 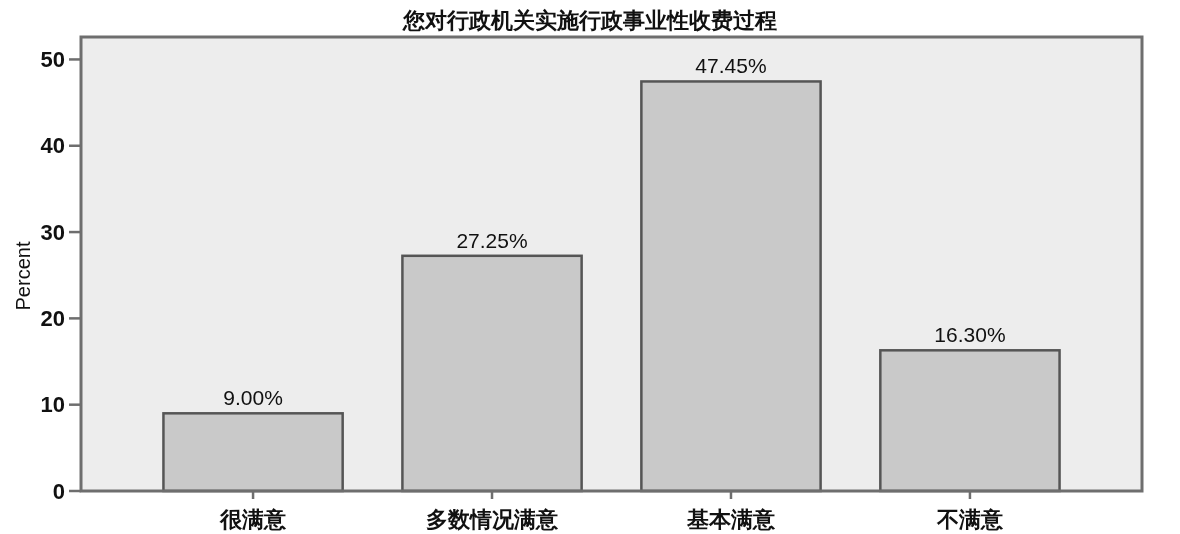 What do you see at coordinates (731, 66) in the screenshot?
I see `data-label: 47.45%` at bounding box center [731, 66].